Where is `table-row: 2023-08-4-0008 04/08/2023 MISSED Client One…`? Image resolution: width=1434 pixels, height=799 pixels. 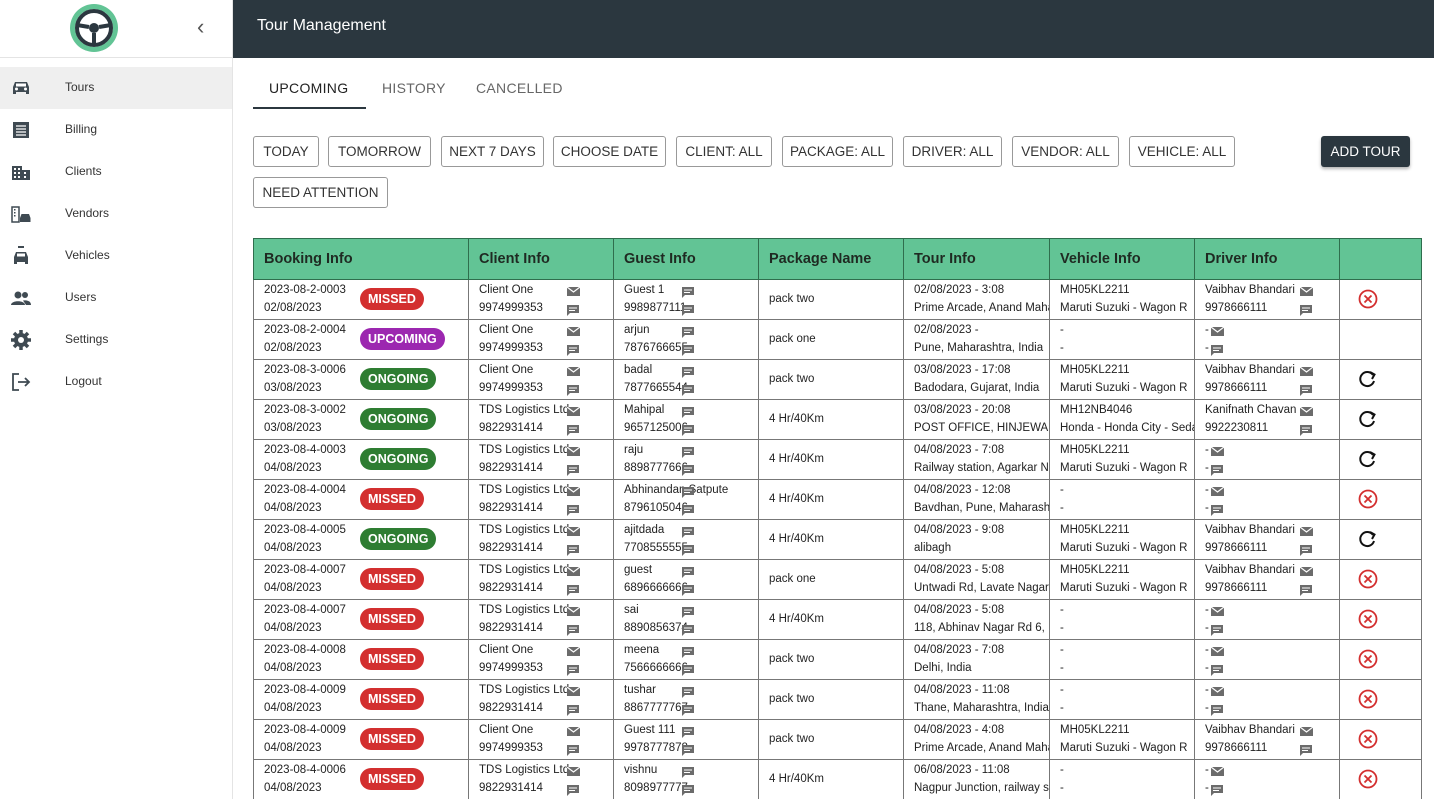 table-row: 2023-08-4-0008 04/08/2023 MISSED Client One… is located at coordinates (837, 659).